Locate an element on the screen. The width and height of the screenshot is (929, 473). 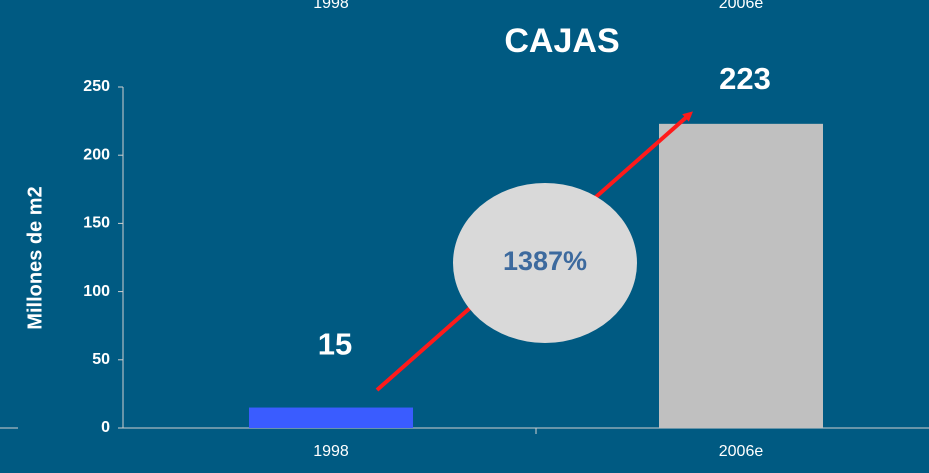
y-tick-label: 50 is located at coordinates (101, 359).